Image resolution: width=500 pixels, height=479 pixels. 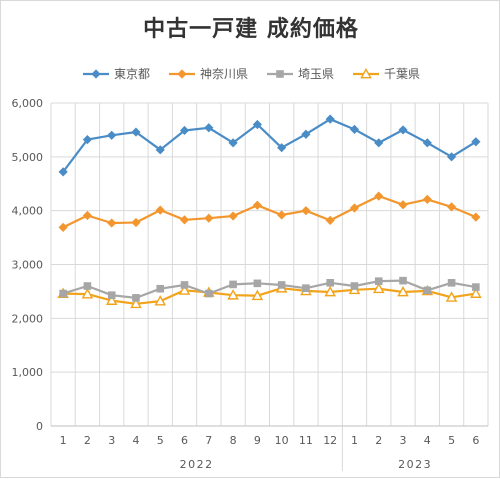 What do you see at coordinates (282, 440) in the screenshot?
I see `x-tick-label: 10` at bounding box center [282, 440].